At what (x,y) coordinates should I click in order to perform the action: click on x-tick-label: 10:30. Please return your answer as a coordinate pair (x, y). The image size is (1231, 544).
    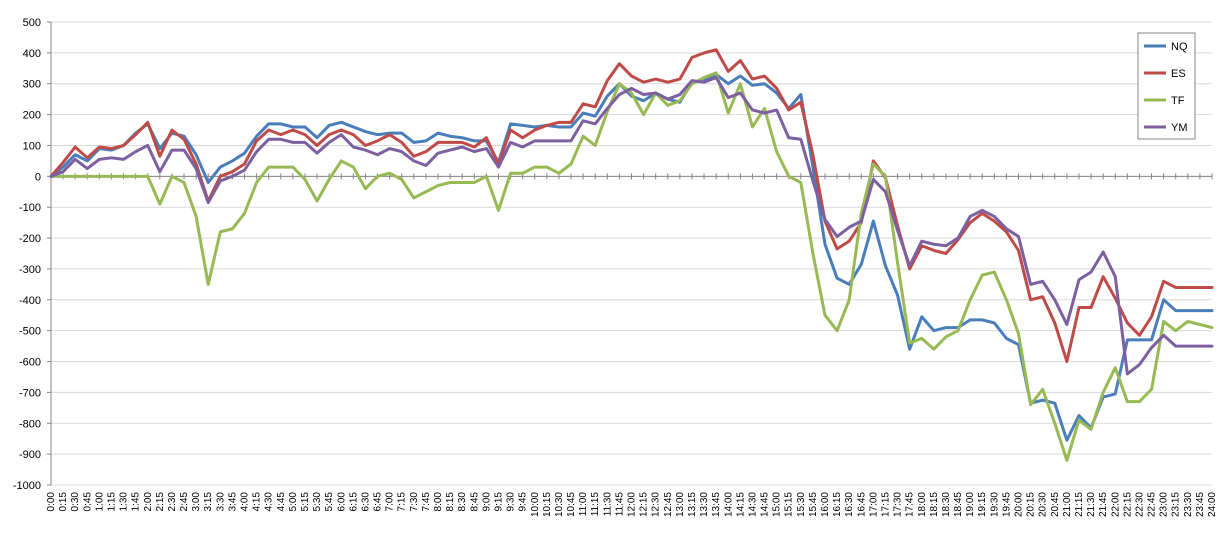
    Looking at the image, I should click on (559, 504).